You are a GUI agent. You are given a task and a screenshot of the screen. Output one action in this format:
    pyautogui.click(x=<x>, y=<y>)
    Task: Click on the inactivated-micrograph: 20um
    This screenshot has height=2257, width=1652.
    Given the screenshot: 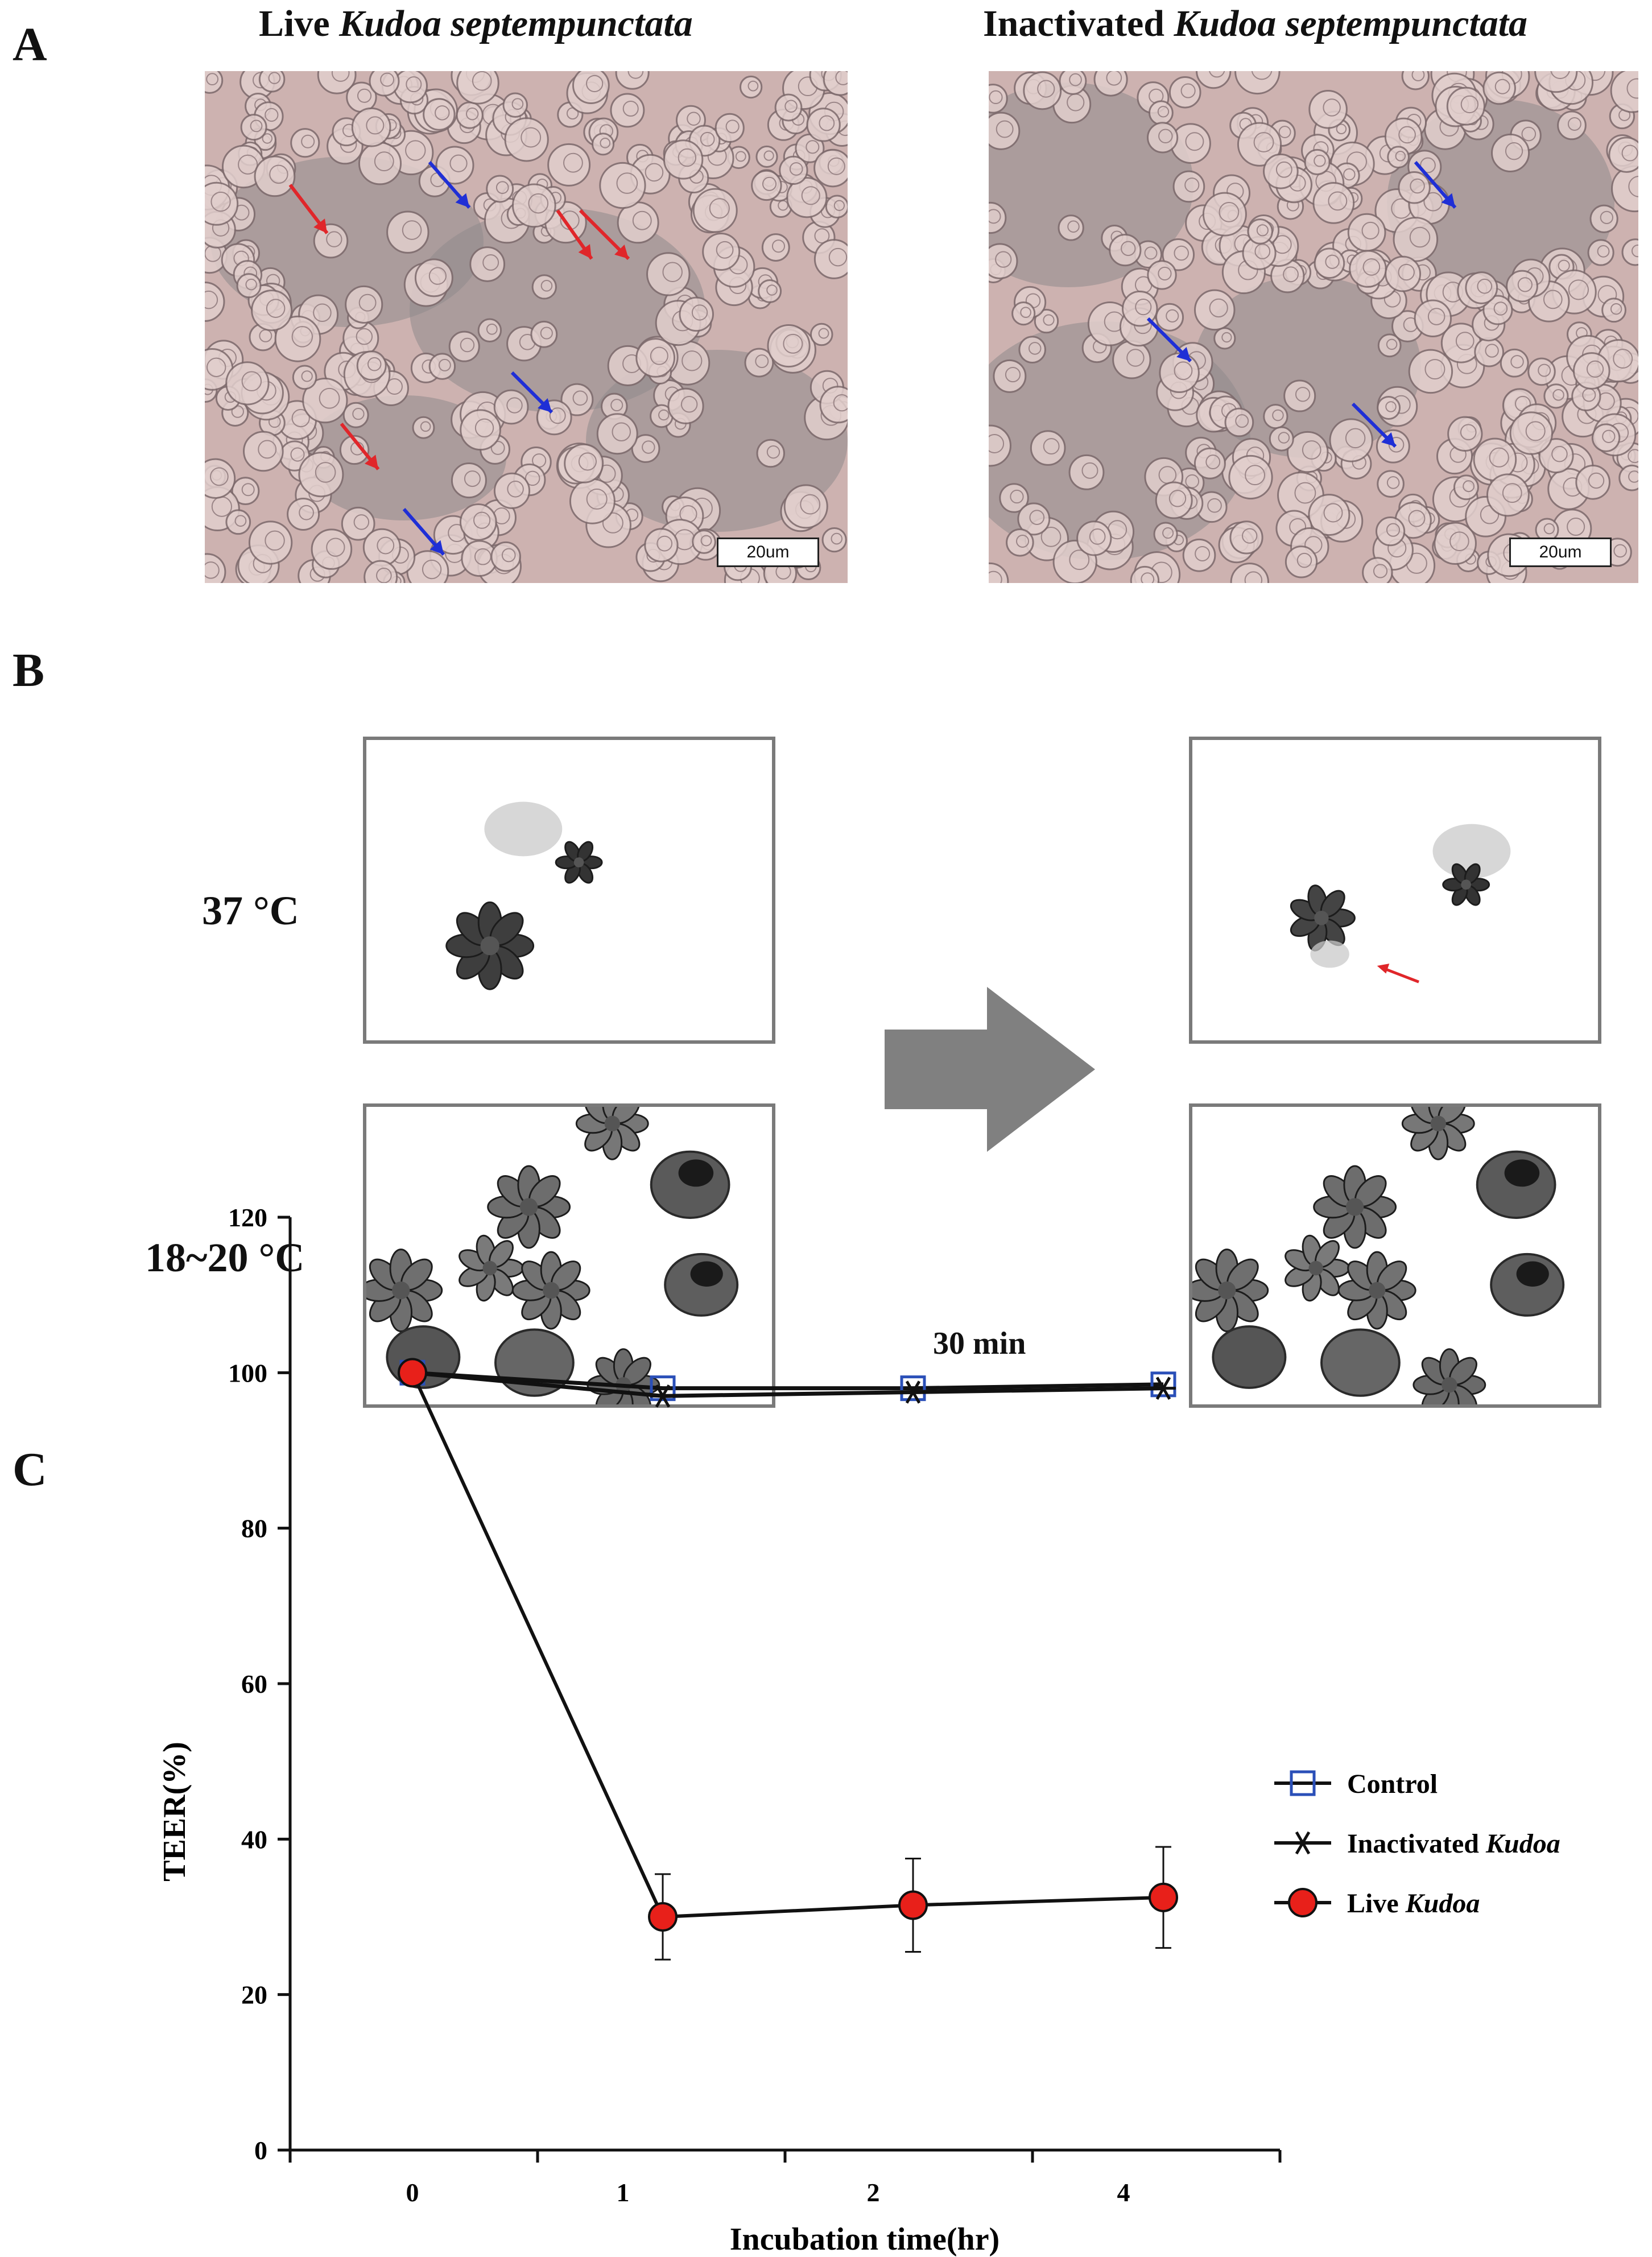 What is the action you would take?
    pyautogui.click(x=1313, y=327)
    